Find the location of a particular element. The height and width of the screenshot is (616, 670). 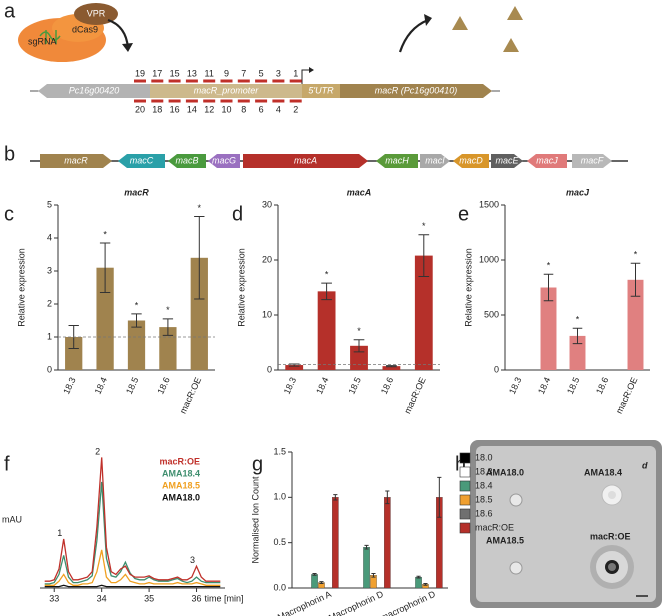

sgrna-number: 10 is located at coordinates (226, 109).